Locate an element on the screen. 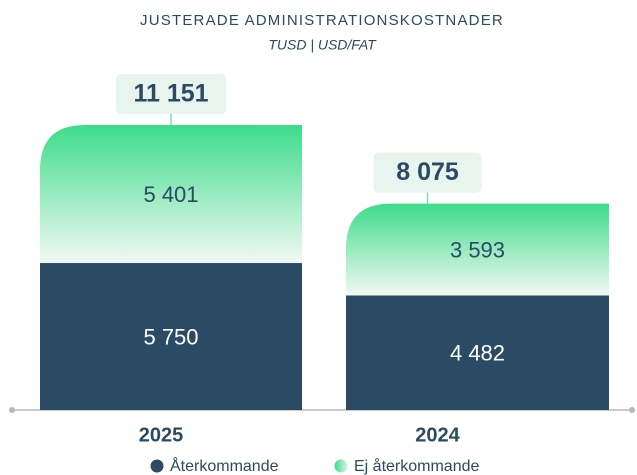  value-label: 3 593 is located at coordinates (477, 249).